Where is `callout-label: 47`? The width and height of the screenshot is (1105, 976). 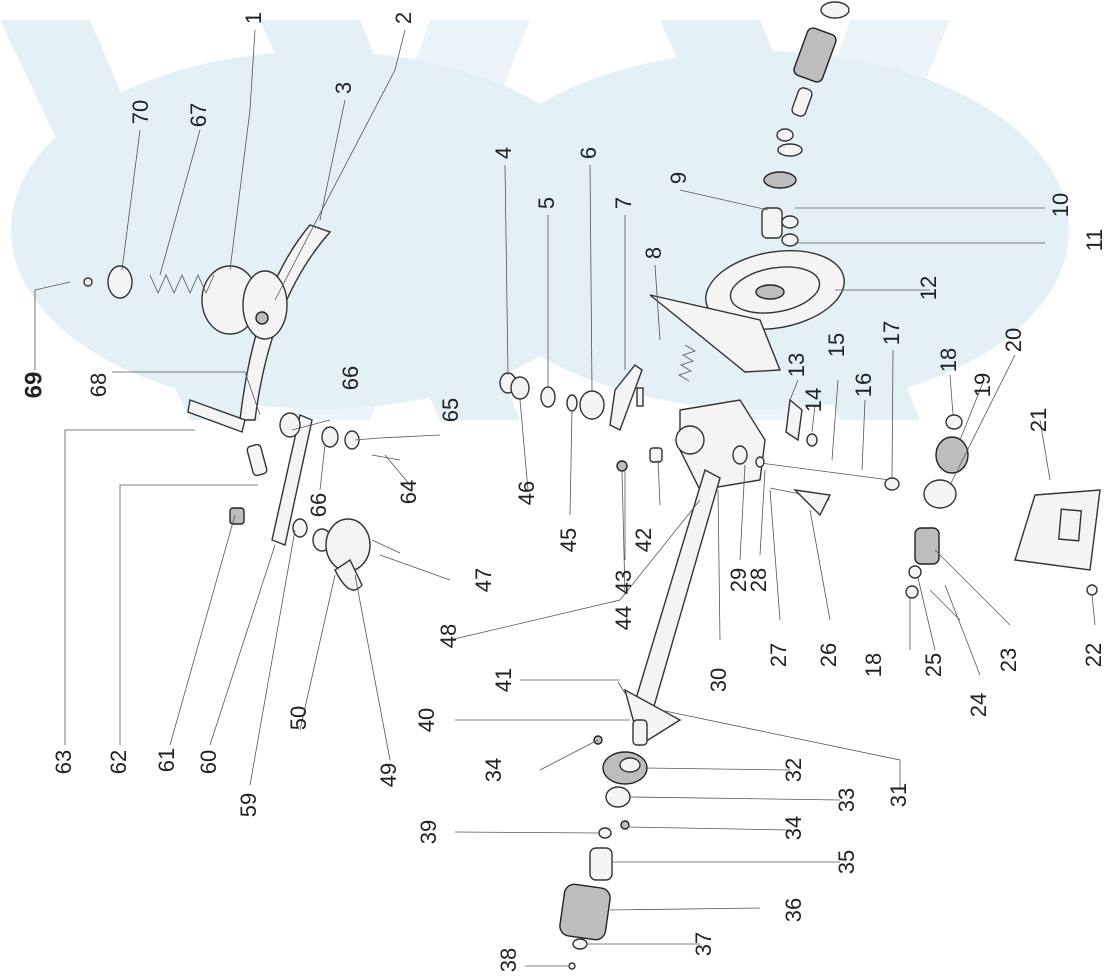 callout-label: 47 is located at coordinates (483, 580).